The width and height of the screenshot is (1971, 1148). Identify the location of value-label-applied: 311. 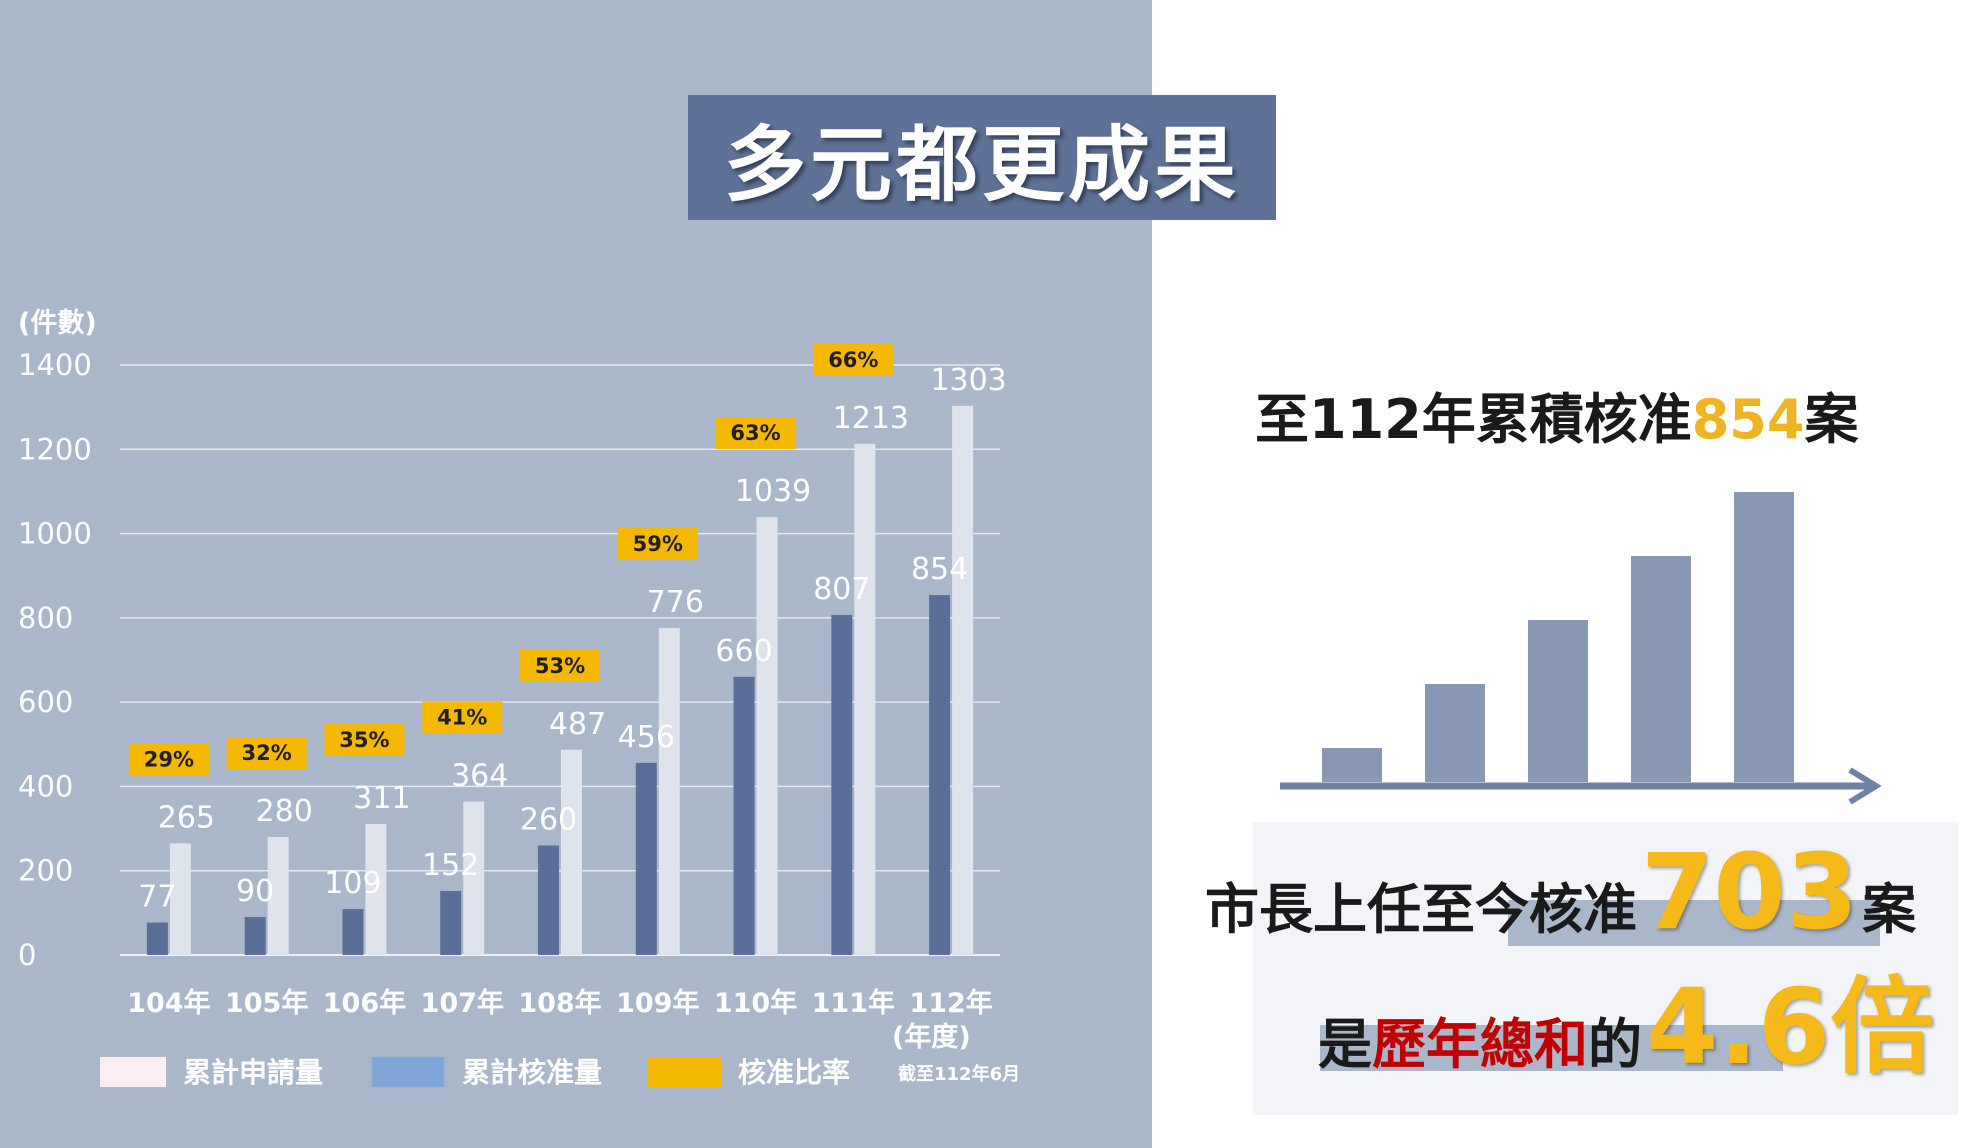
(381, 798).